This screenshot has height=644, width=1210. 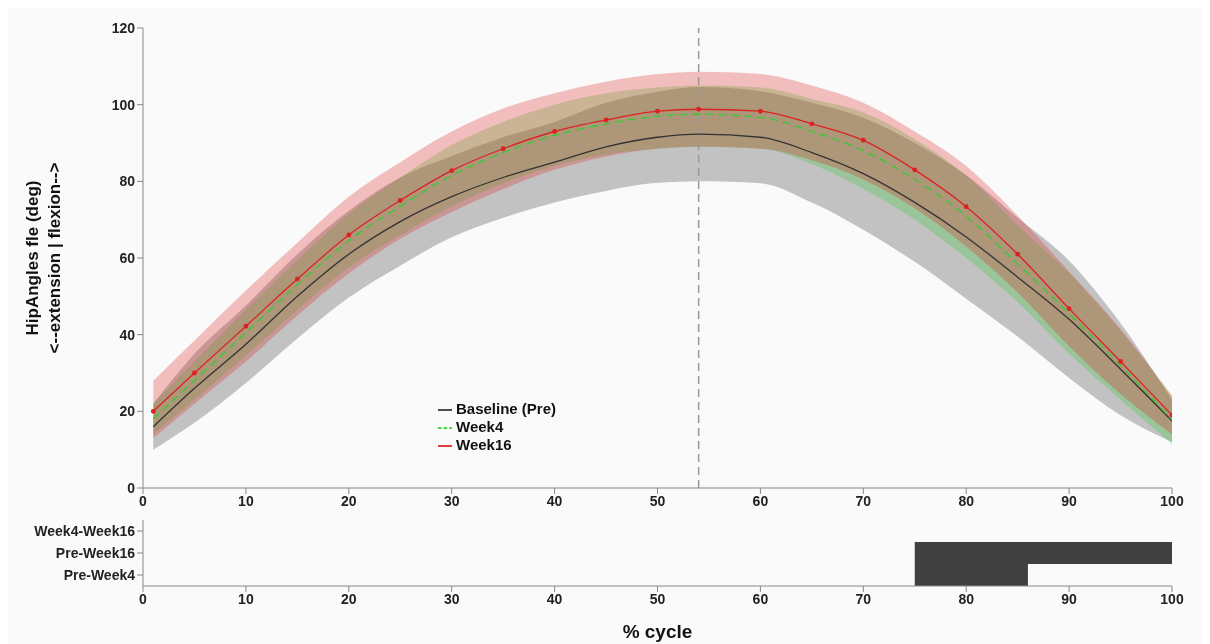 I want to click on y-tick-label: 40, so click(x=127, y=334).